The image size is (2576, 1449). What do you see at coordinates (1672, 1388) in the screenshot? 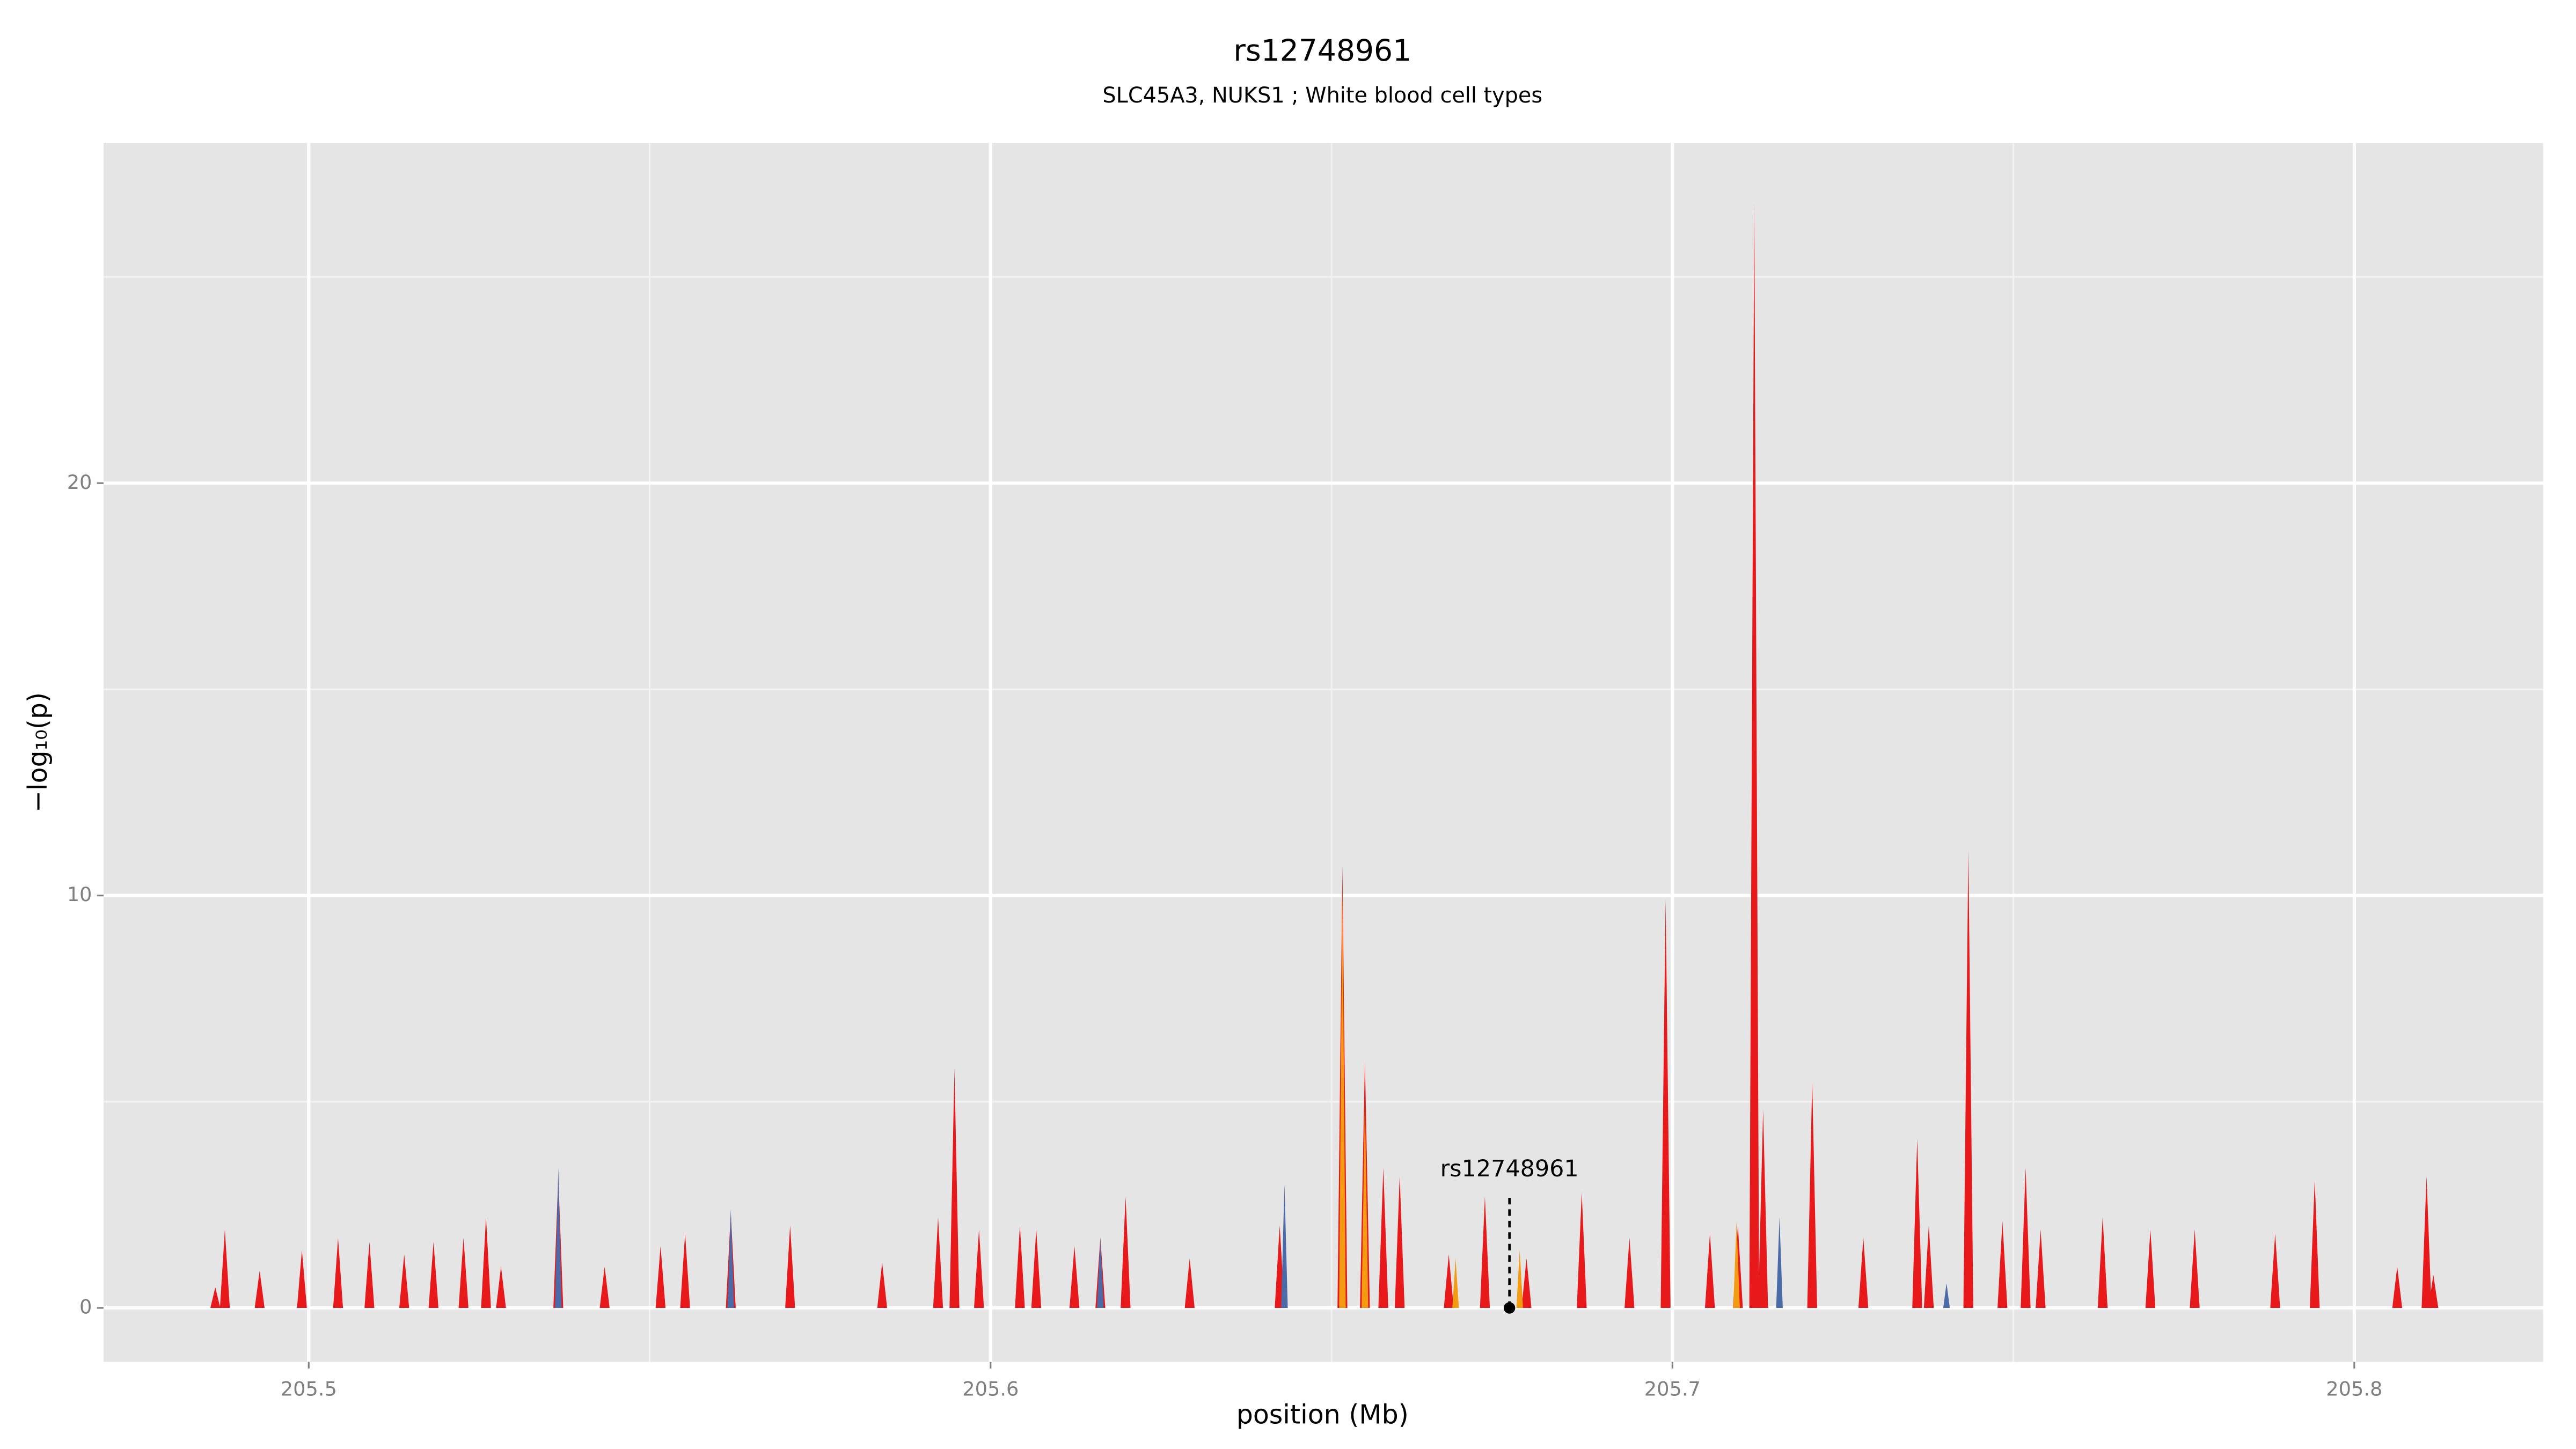
I see `x-tick-label: 205.7` at bounding box center [1672, 1388].